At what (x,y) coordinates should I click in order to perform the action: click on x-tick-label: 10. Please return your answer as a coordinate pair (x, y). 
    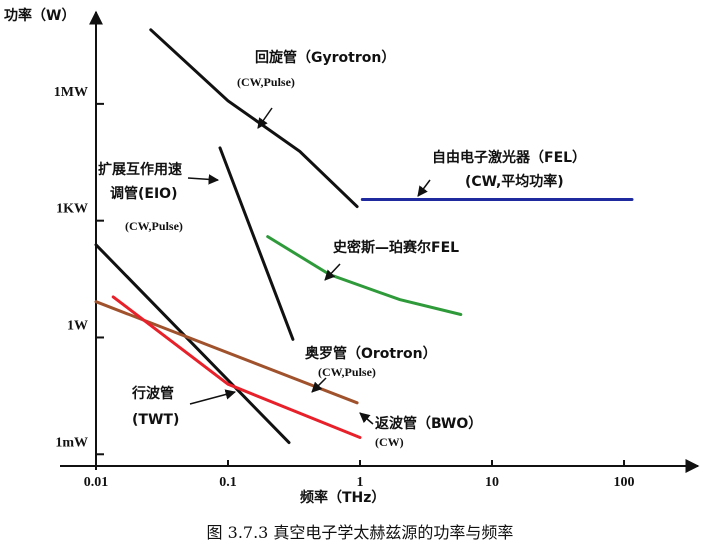
    Looking at the image, I should click on (492, 482).